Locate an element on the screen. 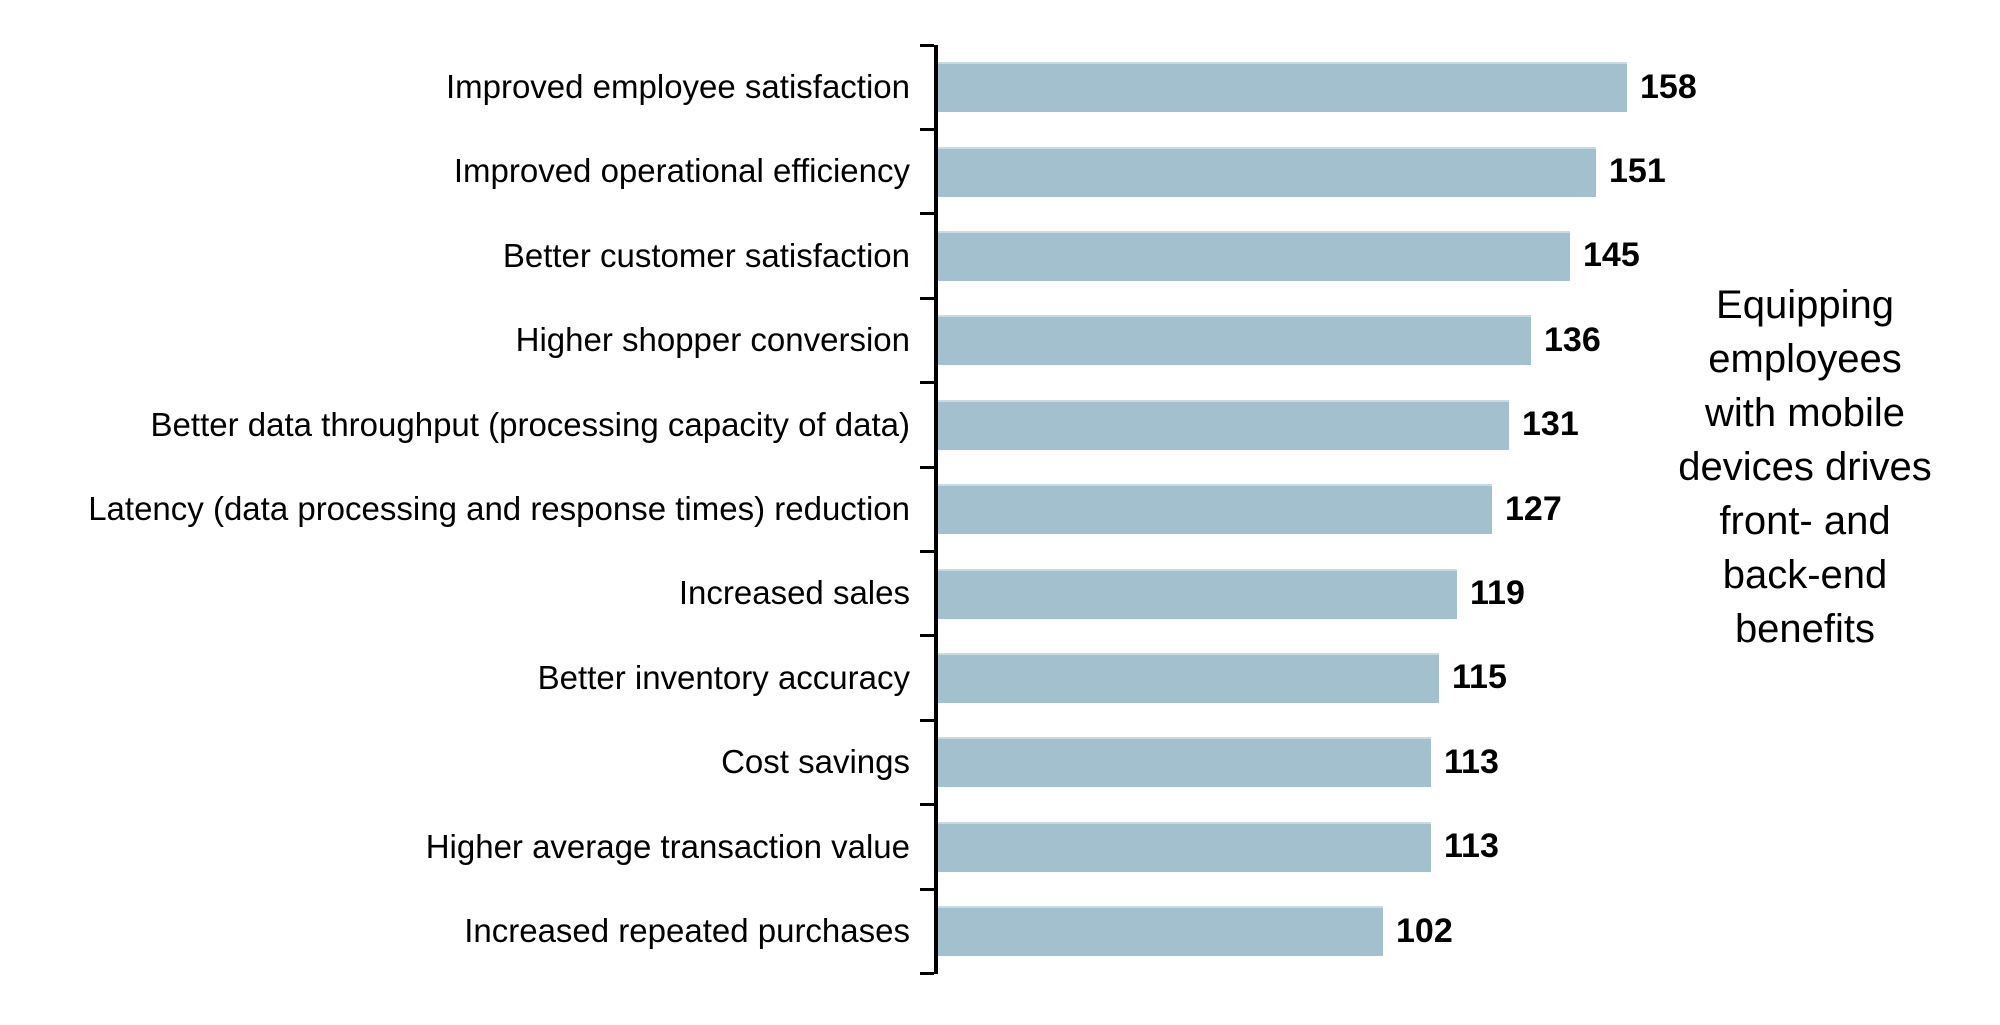 This screenshot has height=1025, width=2000. bar-track: 127 is located at coordinates (1455, 509).